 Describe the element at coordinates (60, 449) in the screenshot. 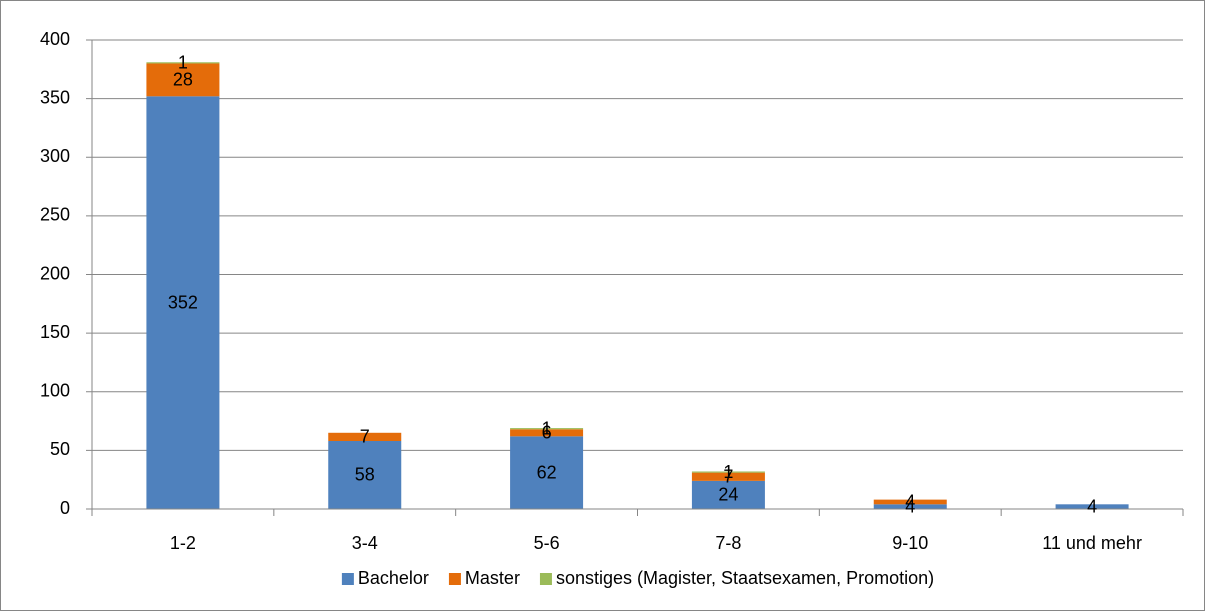

I see `y-tick-label: 50` at that location.